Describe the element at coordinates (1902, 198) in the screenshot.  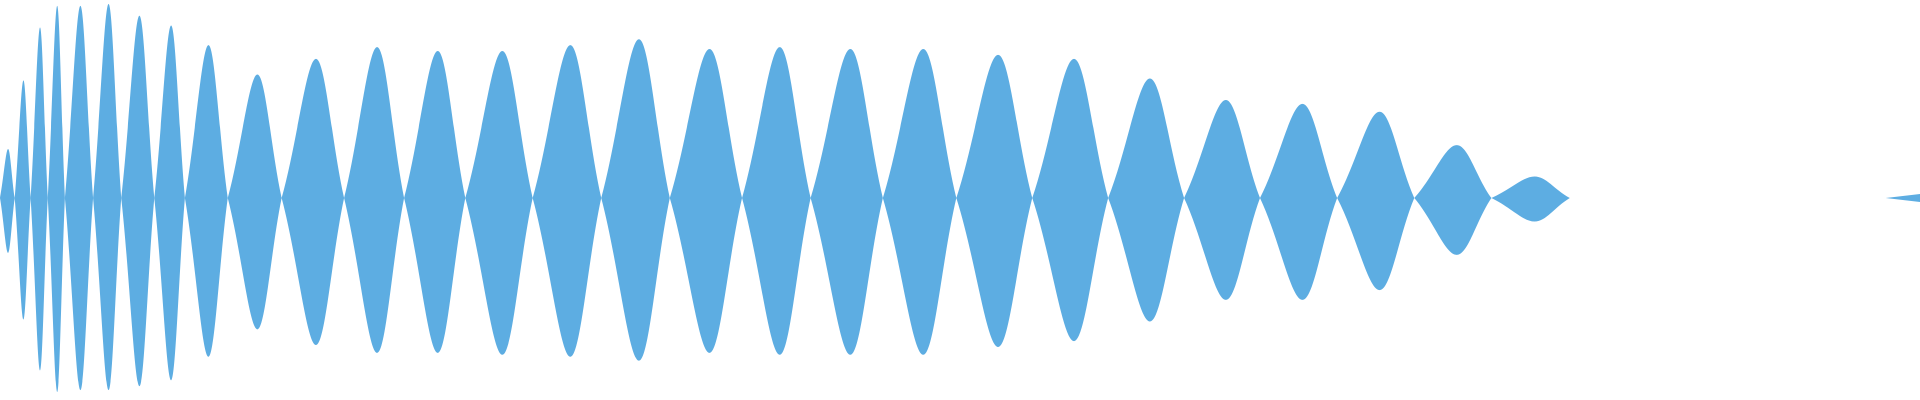
I see `waveform-tail` at that location.